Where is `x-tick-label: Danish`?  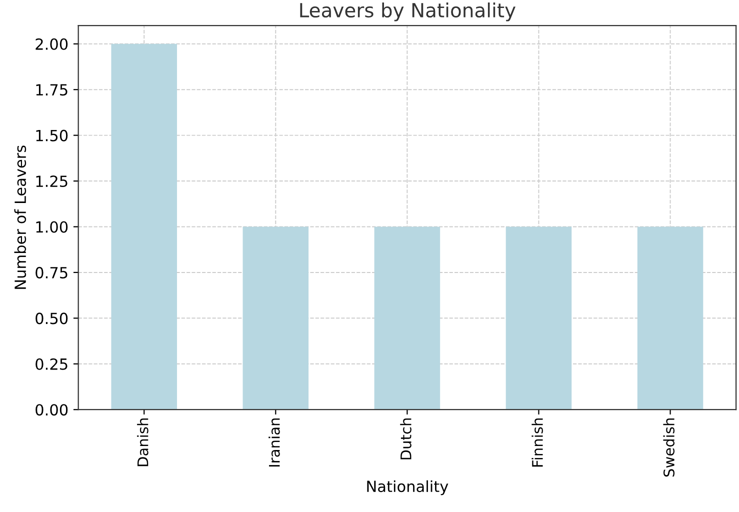
x-tick-label: Danish is located at coordinates (142, 442).